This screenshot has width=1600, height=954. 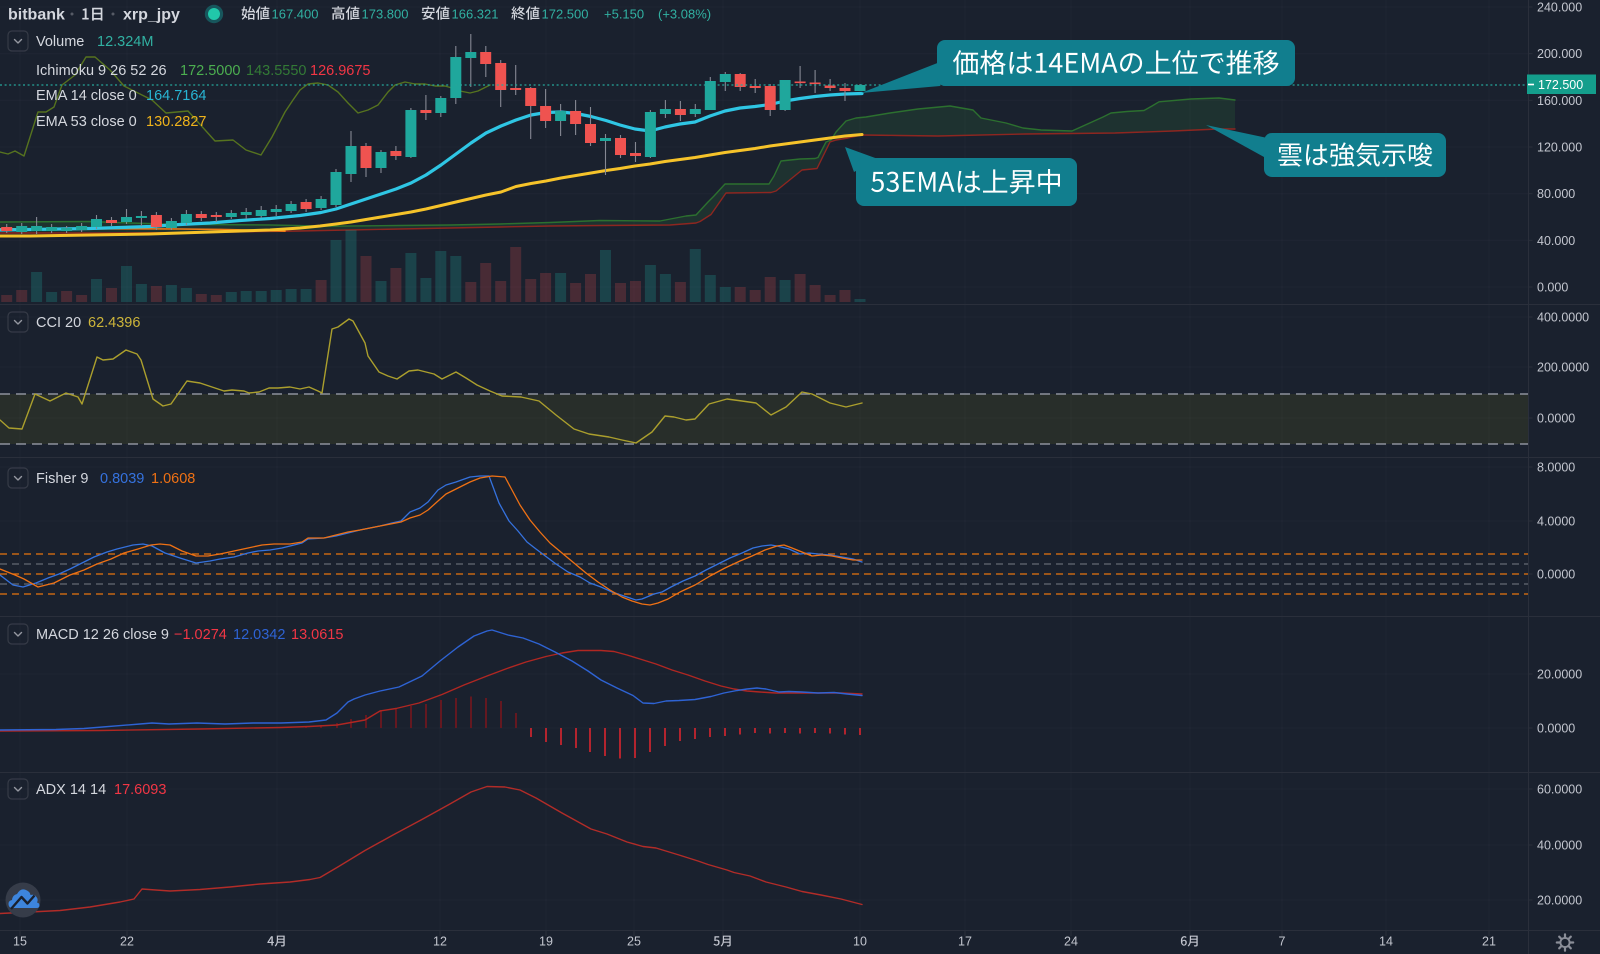 I want to click on svg-text: ADX 14 14, so click(x=71, y=790).